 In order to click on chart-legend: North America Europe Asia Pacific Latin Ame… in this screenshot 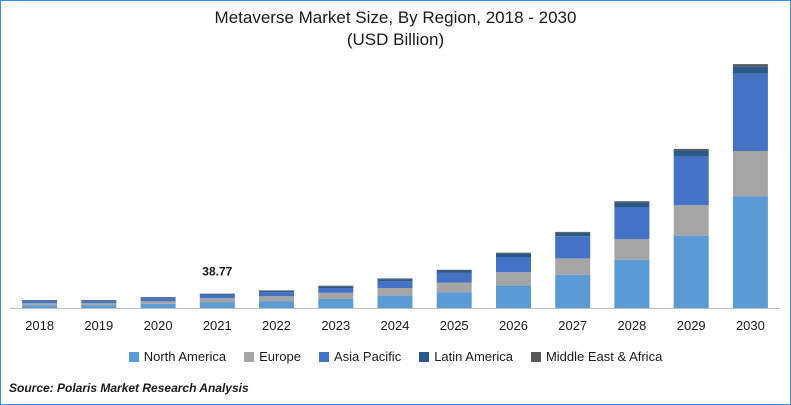, I will do `click(395, 356)`.